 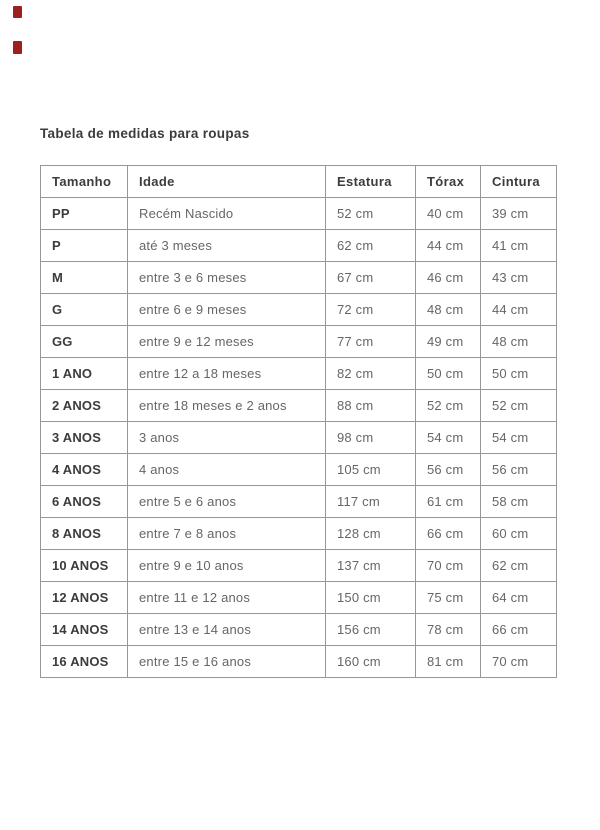 I want to click on age-cell: entre 3 e 6 meses, so click(x=226, y=277).